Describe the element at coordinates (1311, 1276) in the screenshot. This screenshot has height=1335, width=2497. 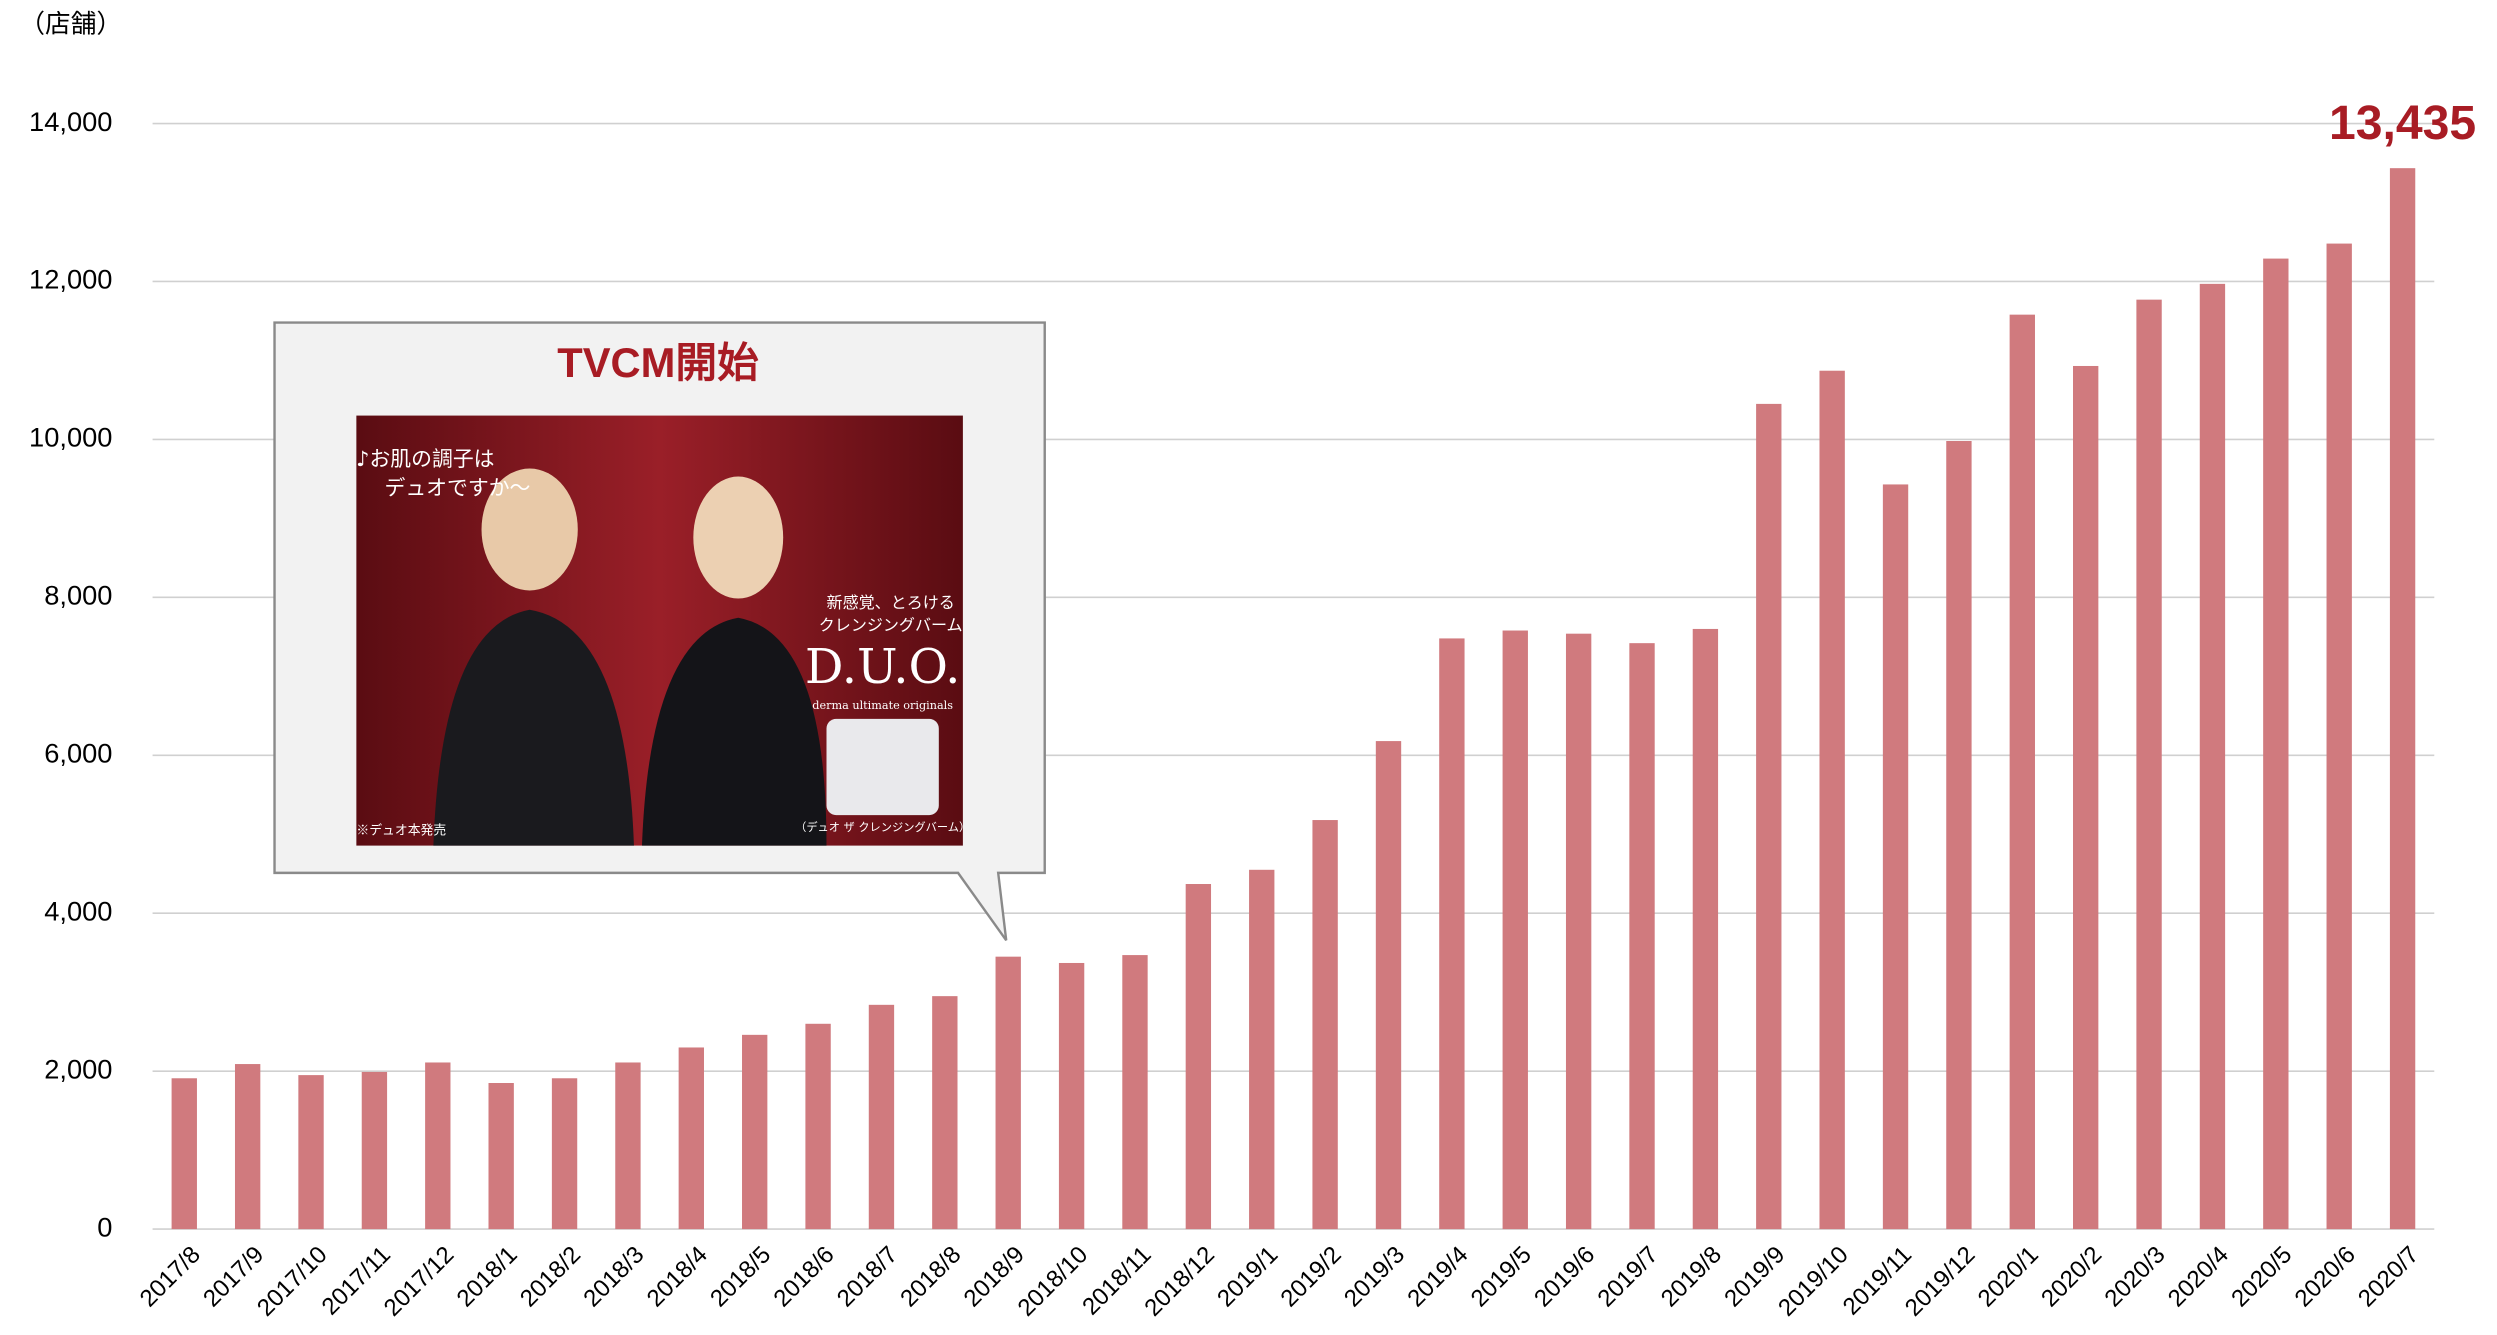
I see `x-tick-label: 2019/2` at that location.